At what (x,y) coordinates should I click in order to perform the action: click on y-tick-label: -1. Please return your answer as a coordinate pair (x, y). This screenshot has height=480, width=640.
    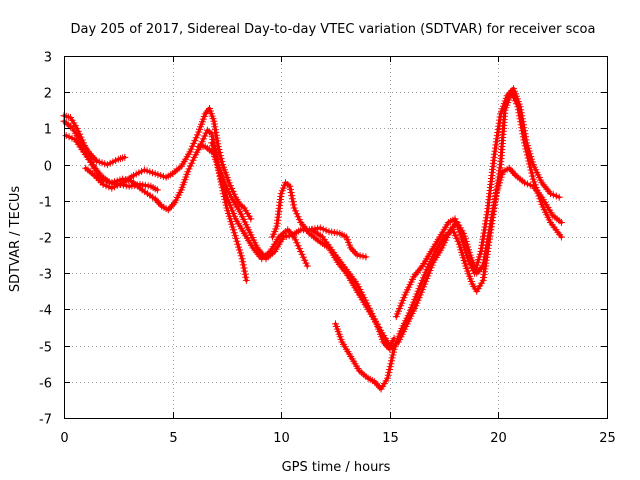
    Looking at the image, I should click on (45, 203).